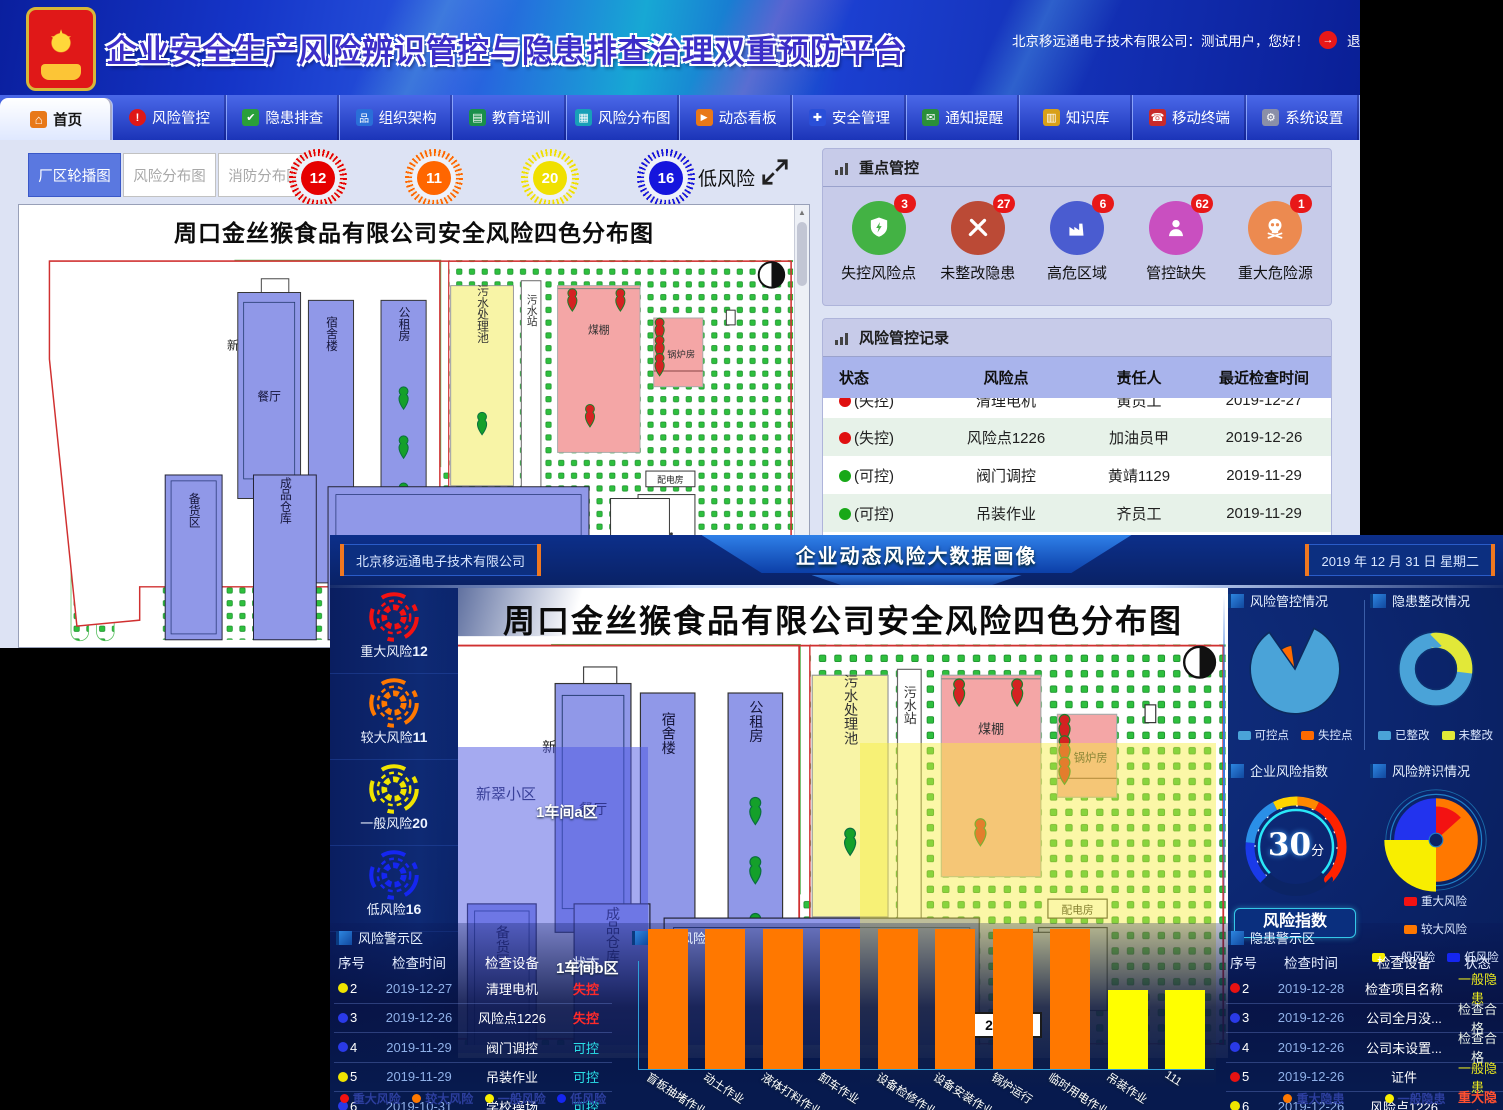  I want to click on seq-dot-red, so click(1235, 1076).